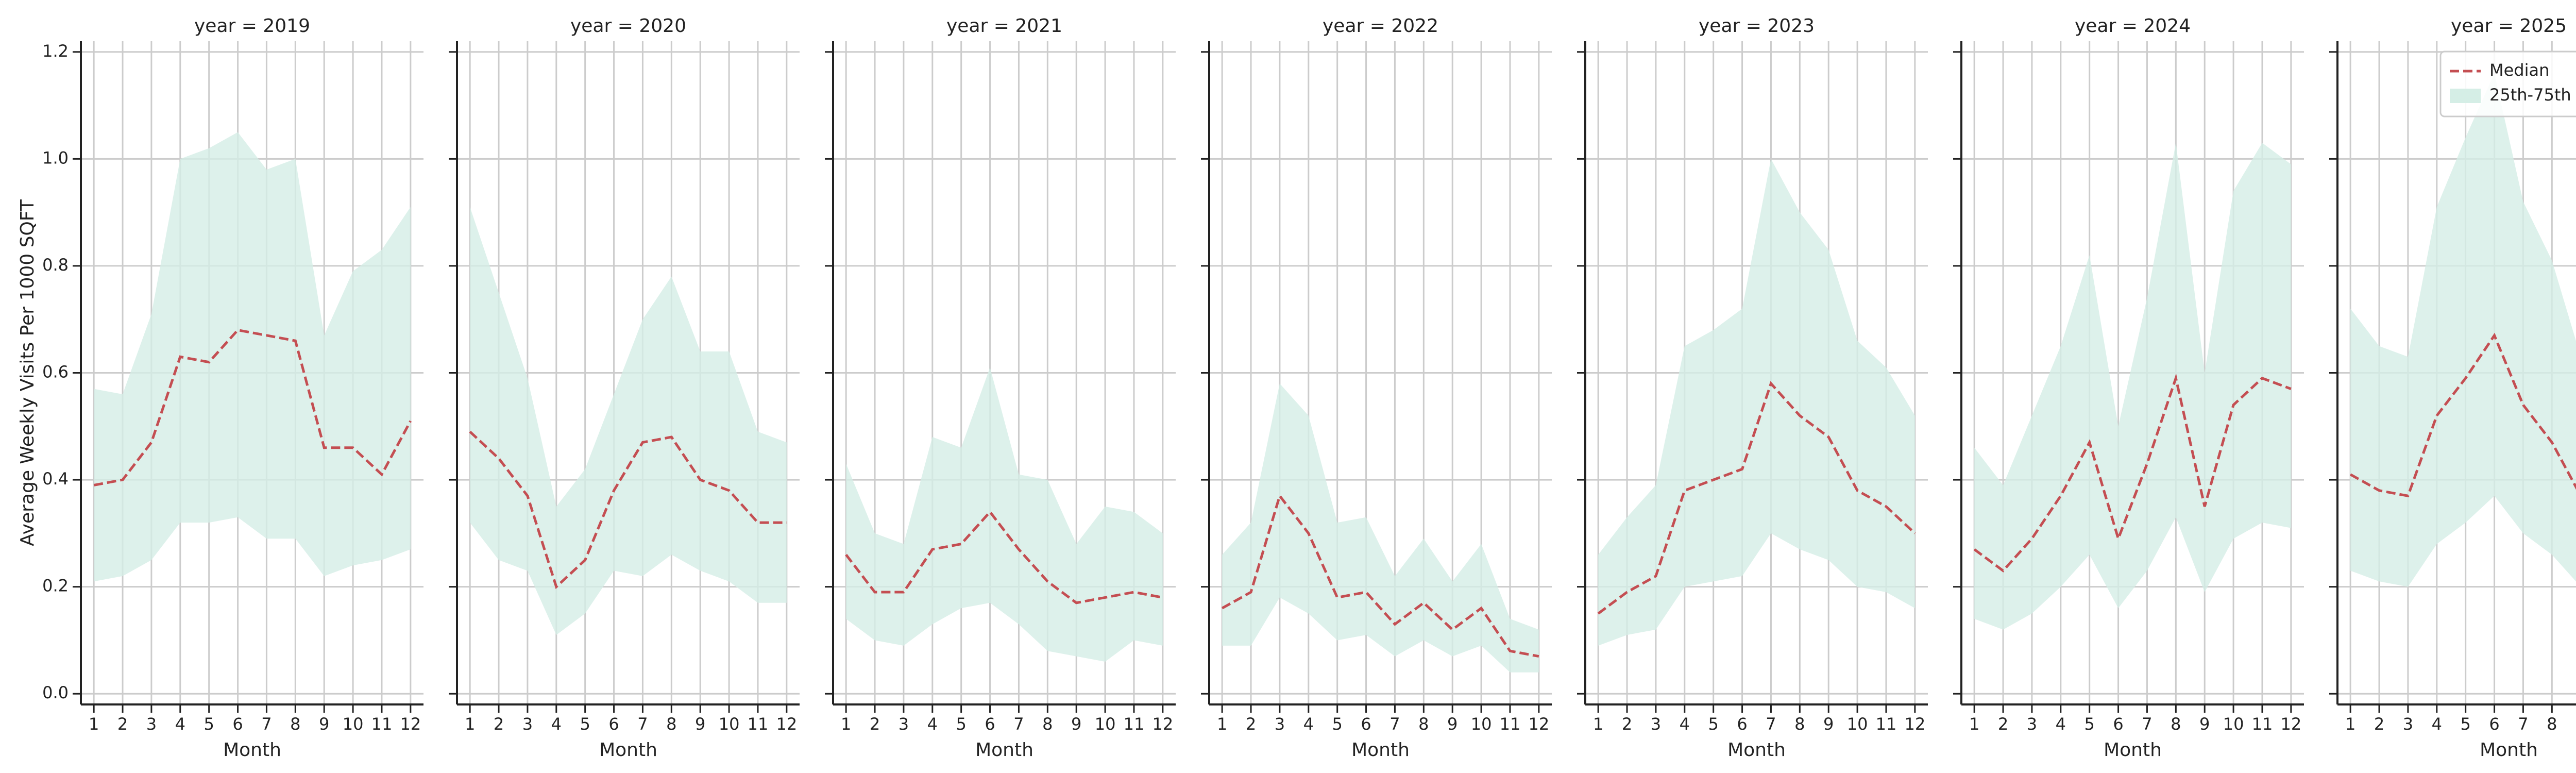  Describe the element at coordinates (2465, 96) in the screenshot. I see `legend-swatch` at that location.